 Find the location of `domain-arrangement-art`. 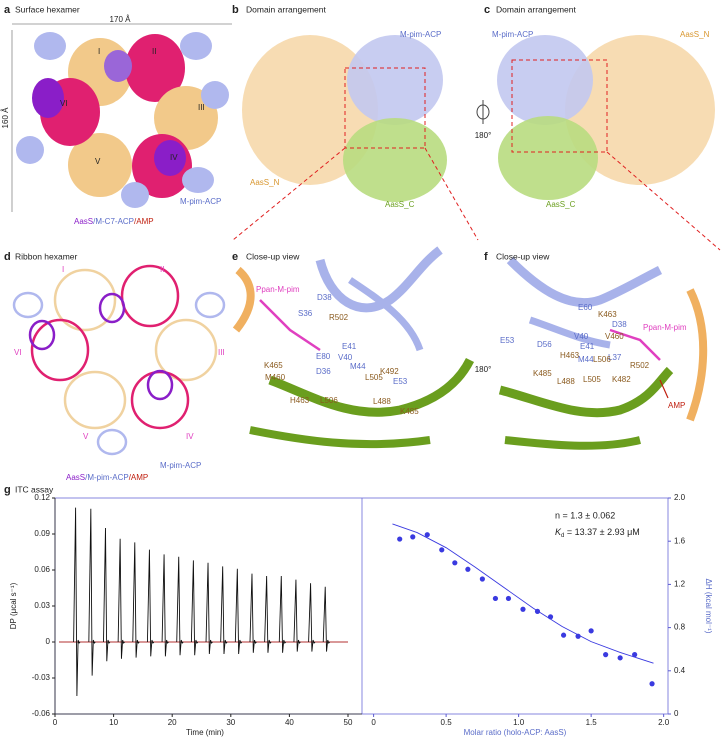

domain-arrangement-art is located at coordinates (609, 143).